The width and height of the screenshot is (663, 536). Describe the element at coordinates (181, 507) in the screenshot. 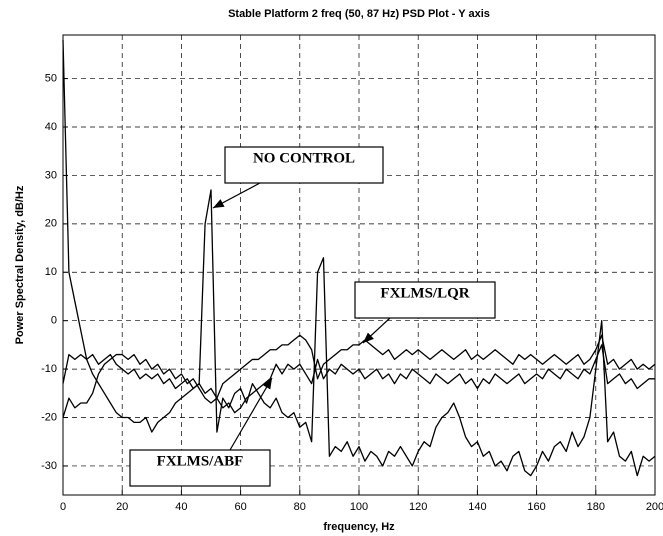

I see `x-tick-label: 40` at that location.